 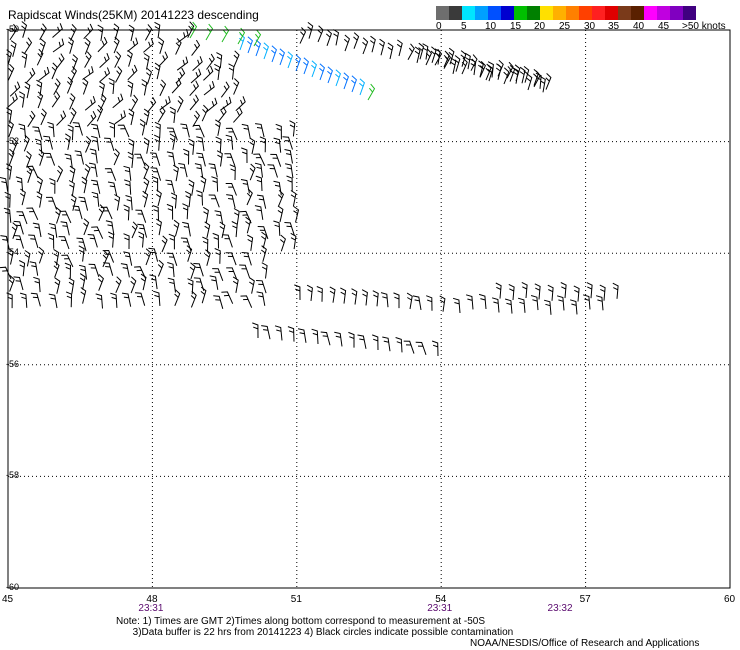 What do you see at coordinates (704, 26) in the screenshot?
I see `scale-label: >50 knots` at bounding box center [704, 26].